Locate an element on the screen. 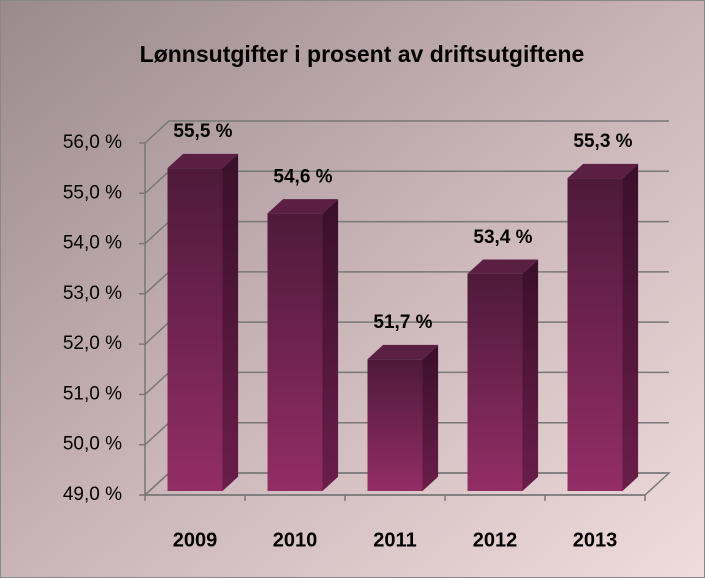 This screenshot has height=578, width=705. y-tick-label: 54,0 % is located at coordinates (92, 243).